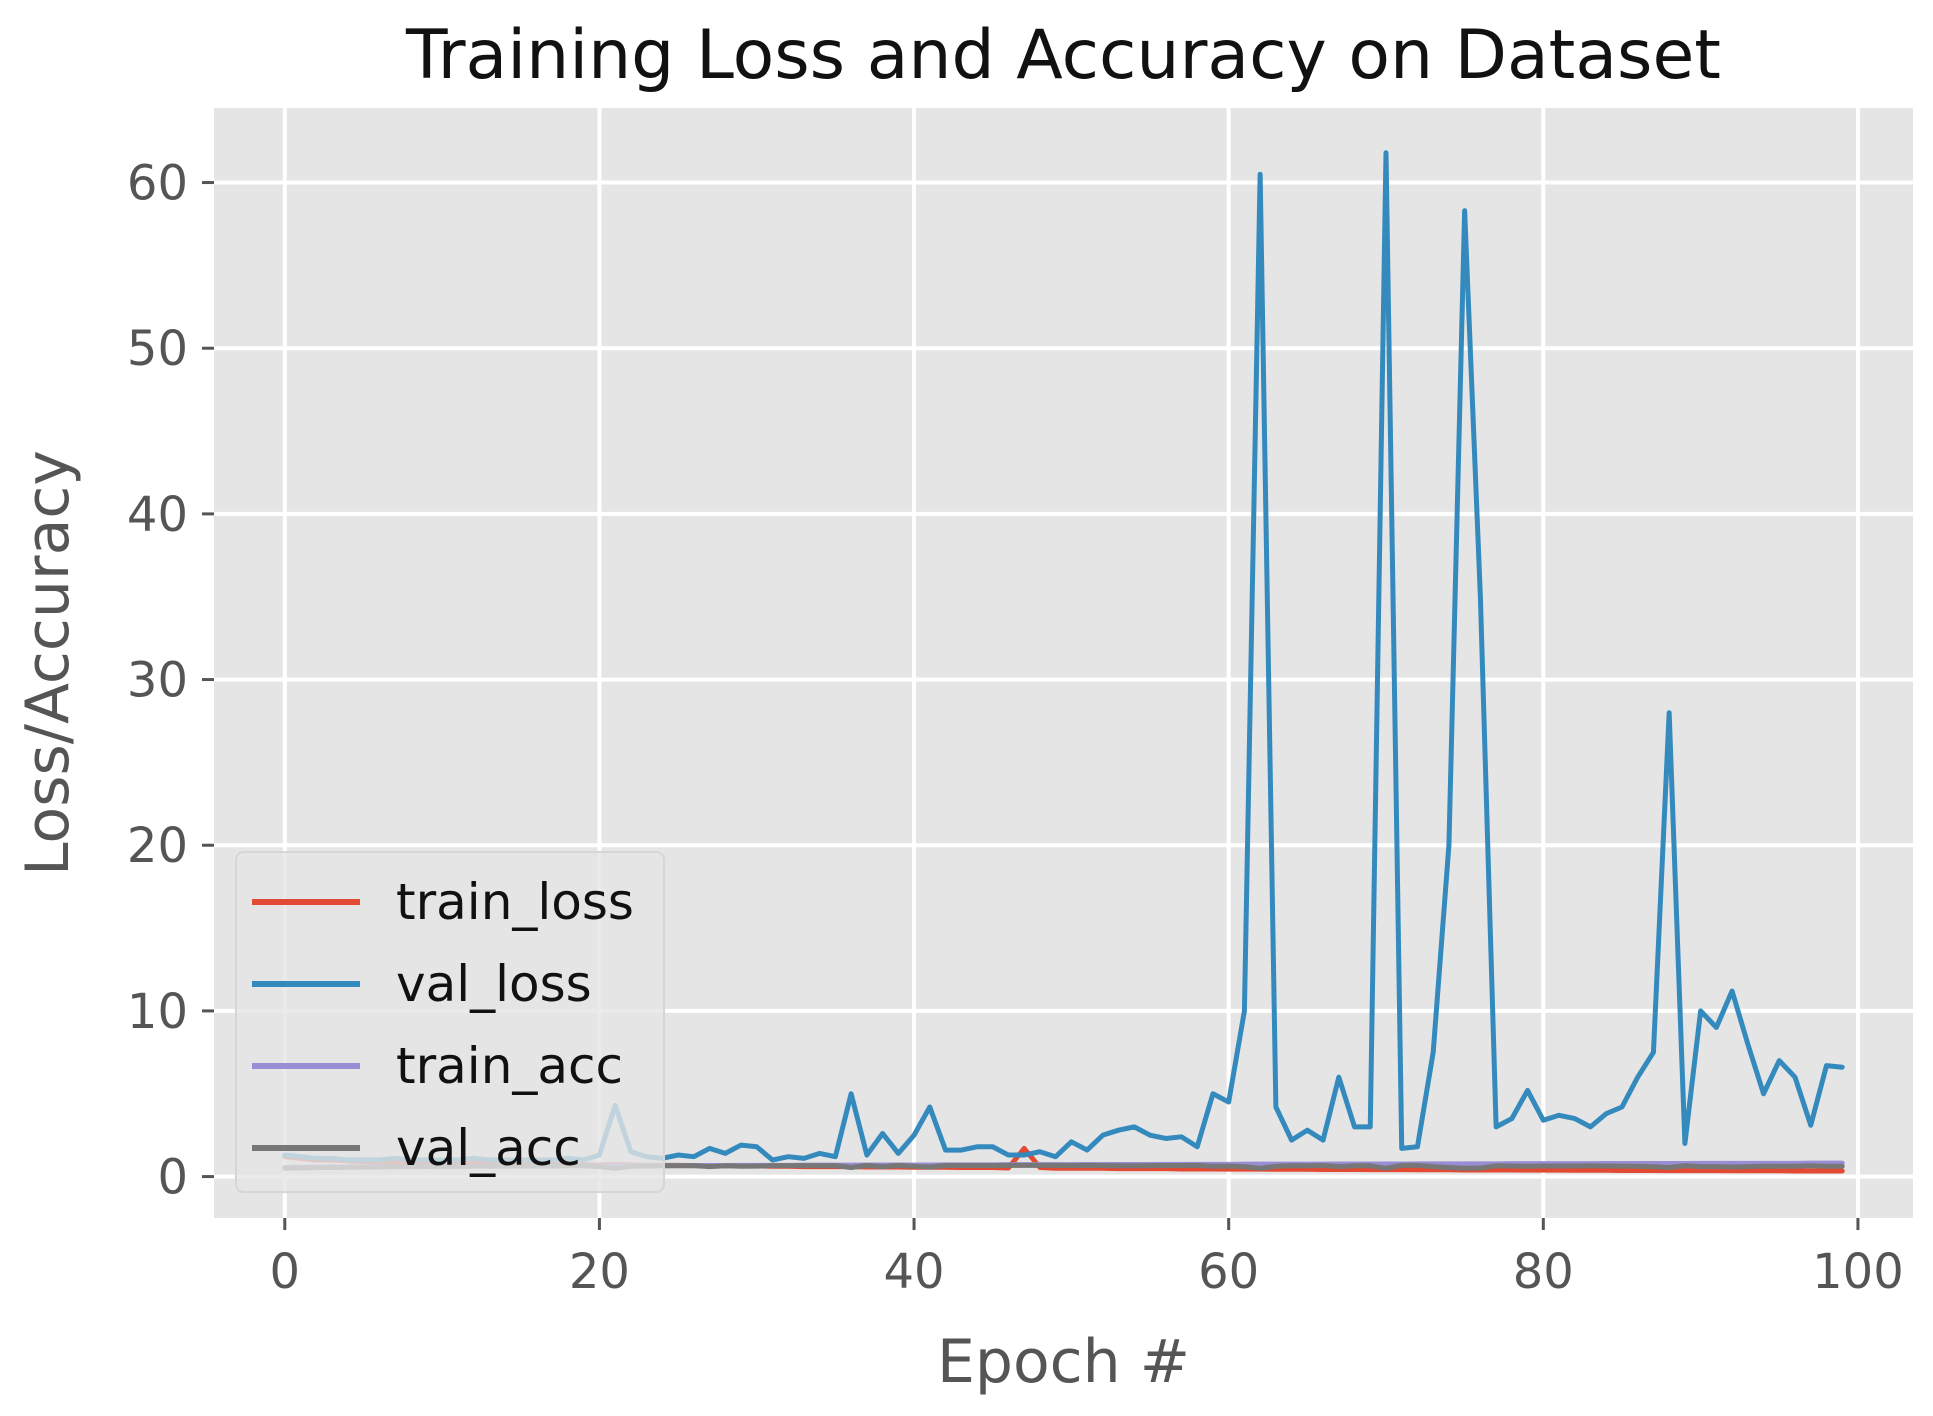 The width and height of the screenshot is (1933, 1416). What do you see at coordinates (488, 1148) in the screenshot?
I see `legend-label-val_acc: val_acc` at bounding box center [488, 1148].